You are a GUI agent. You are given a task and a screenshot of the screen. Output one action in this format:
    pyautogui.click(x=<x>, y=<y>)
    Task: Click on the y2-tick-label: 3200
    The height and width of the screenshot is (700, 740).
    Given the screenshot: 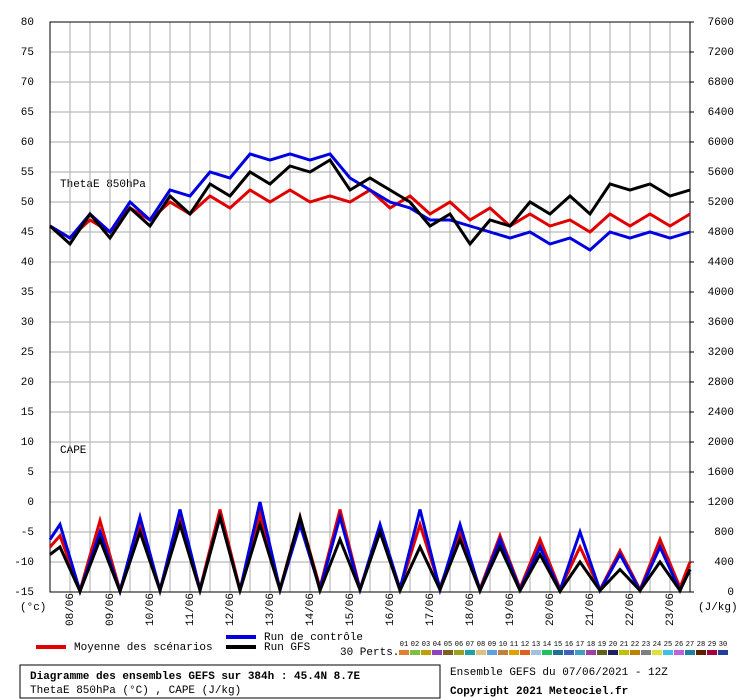 What is the action you would take?
    pyautogui.click(x=721, y=353)
    